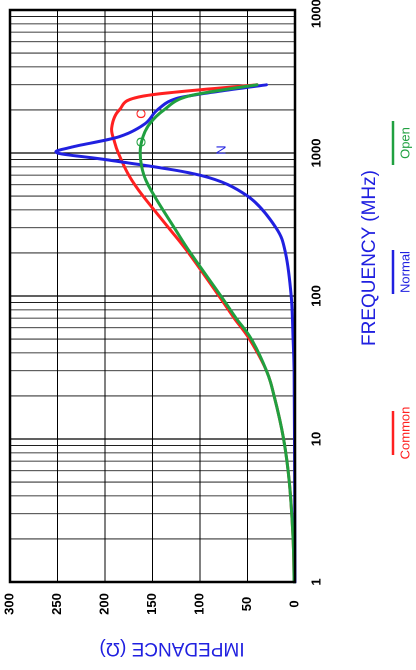  What do you see at coordinates (404, 143) in the screenshot?
I see `legend-label-open: Open` at bounding box center [404, 143].